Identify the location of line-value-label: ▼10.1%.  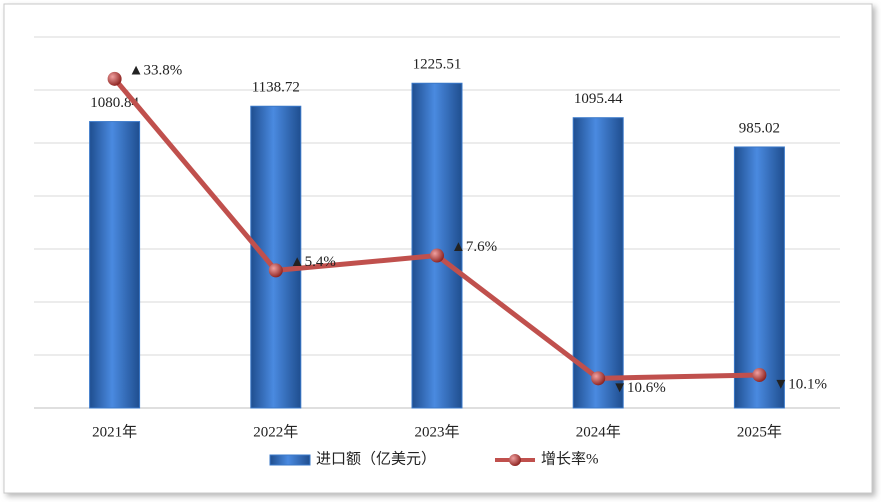
(800, 384).